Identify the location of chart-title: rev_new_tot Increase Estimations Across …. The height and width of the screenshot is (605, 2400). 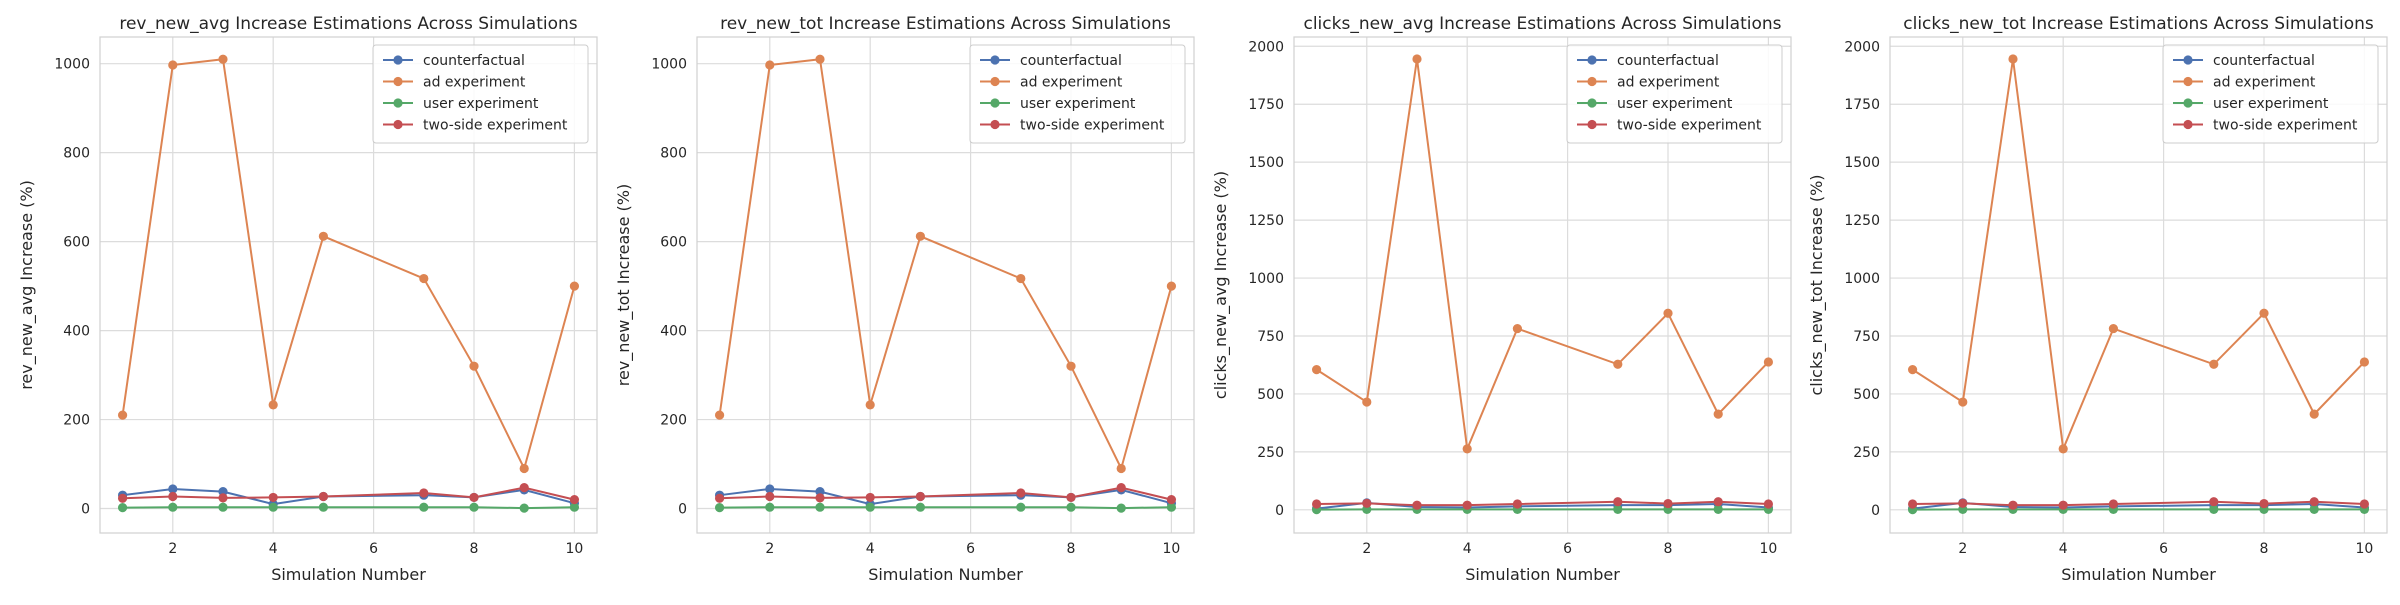
(945, 24).